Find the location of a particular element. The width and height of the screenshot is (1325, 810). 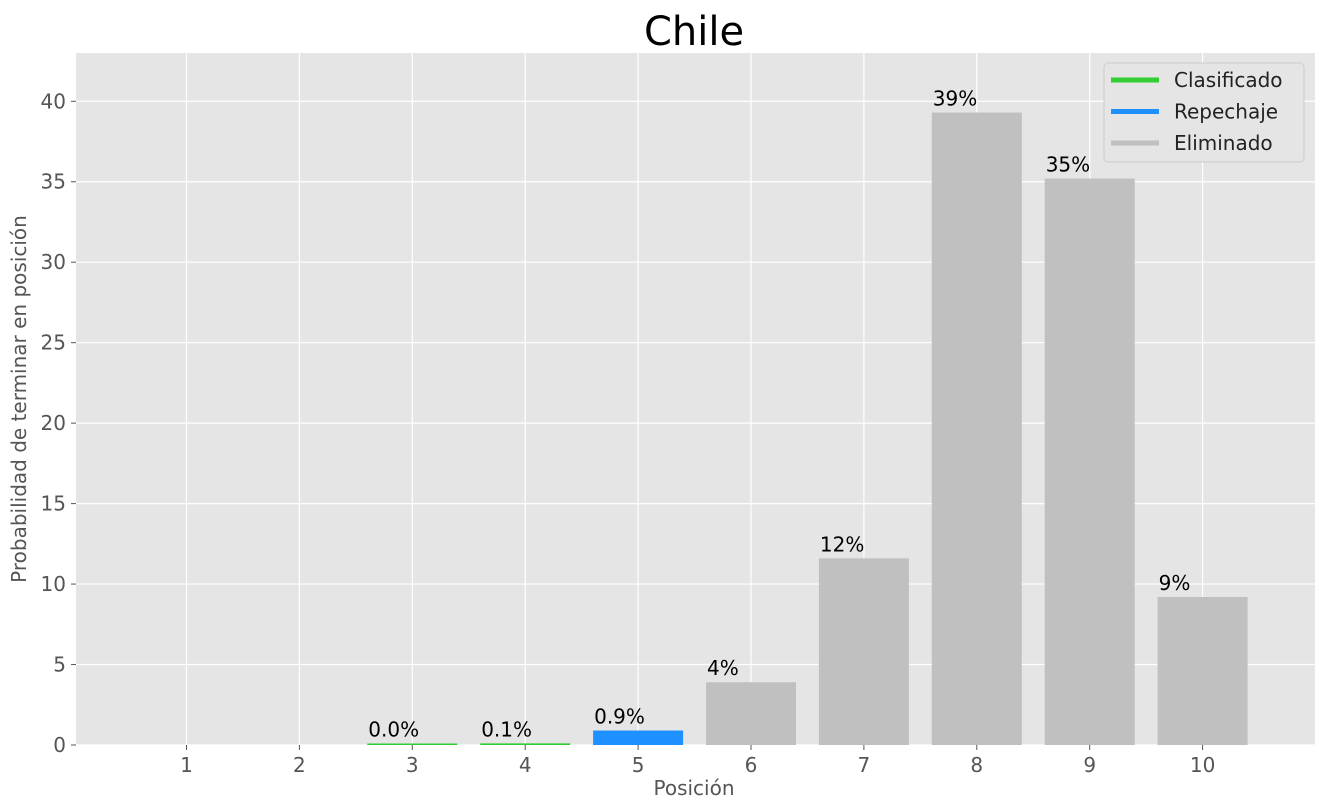

y-axis-ticks: 0 5 10 15 20 25 30 35 40 is located at coordinates (58, 423).